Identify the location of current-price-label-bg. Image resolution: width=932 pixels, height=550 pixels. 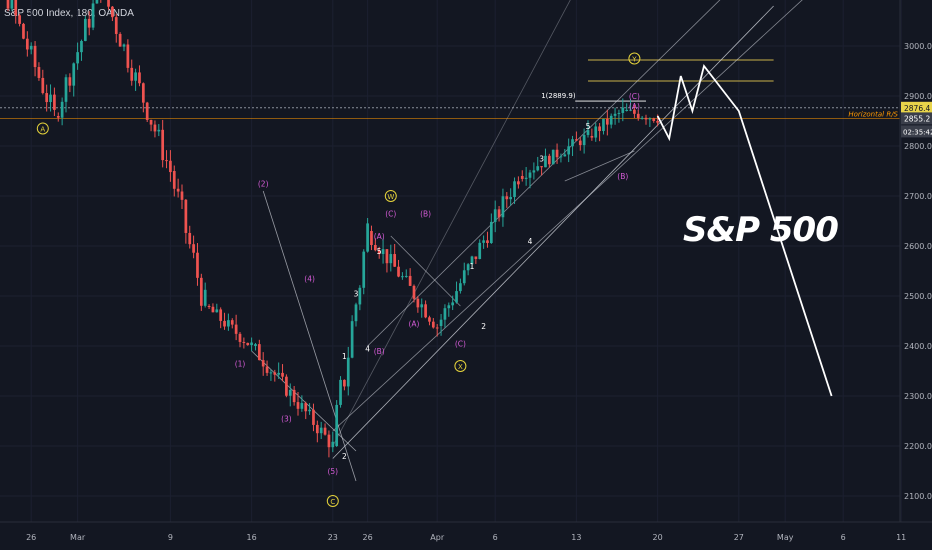
(916, 107).